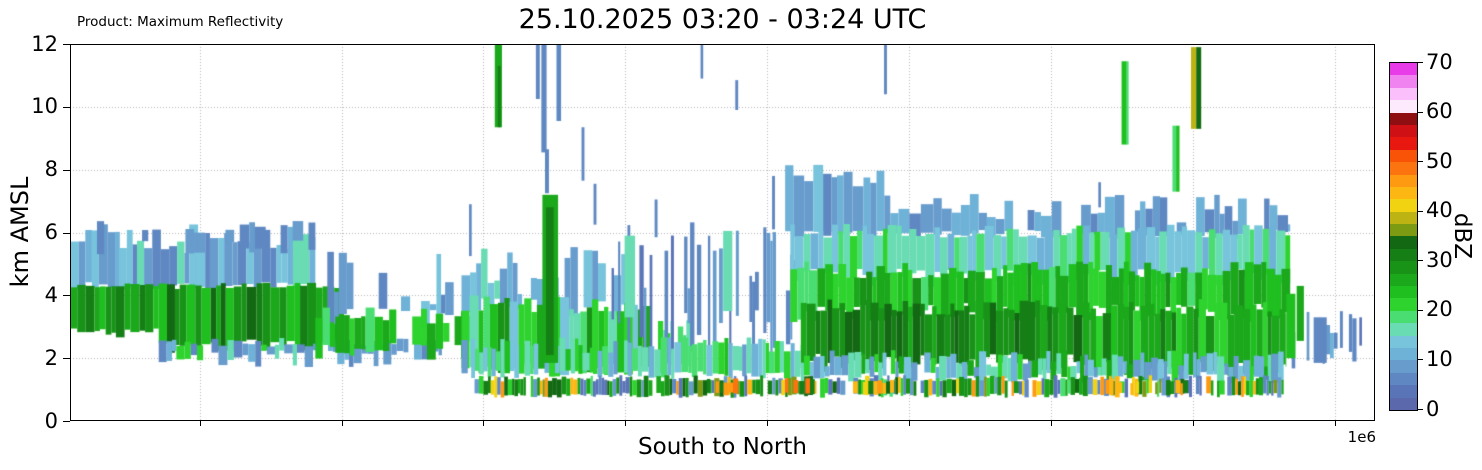 This screenshot has height=470, width=1482. What do you see at coordinates (1462, 236) in the screenshot?
I see `colorbar-label: dBZ` at bounding box center [1462, 236].